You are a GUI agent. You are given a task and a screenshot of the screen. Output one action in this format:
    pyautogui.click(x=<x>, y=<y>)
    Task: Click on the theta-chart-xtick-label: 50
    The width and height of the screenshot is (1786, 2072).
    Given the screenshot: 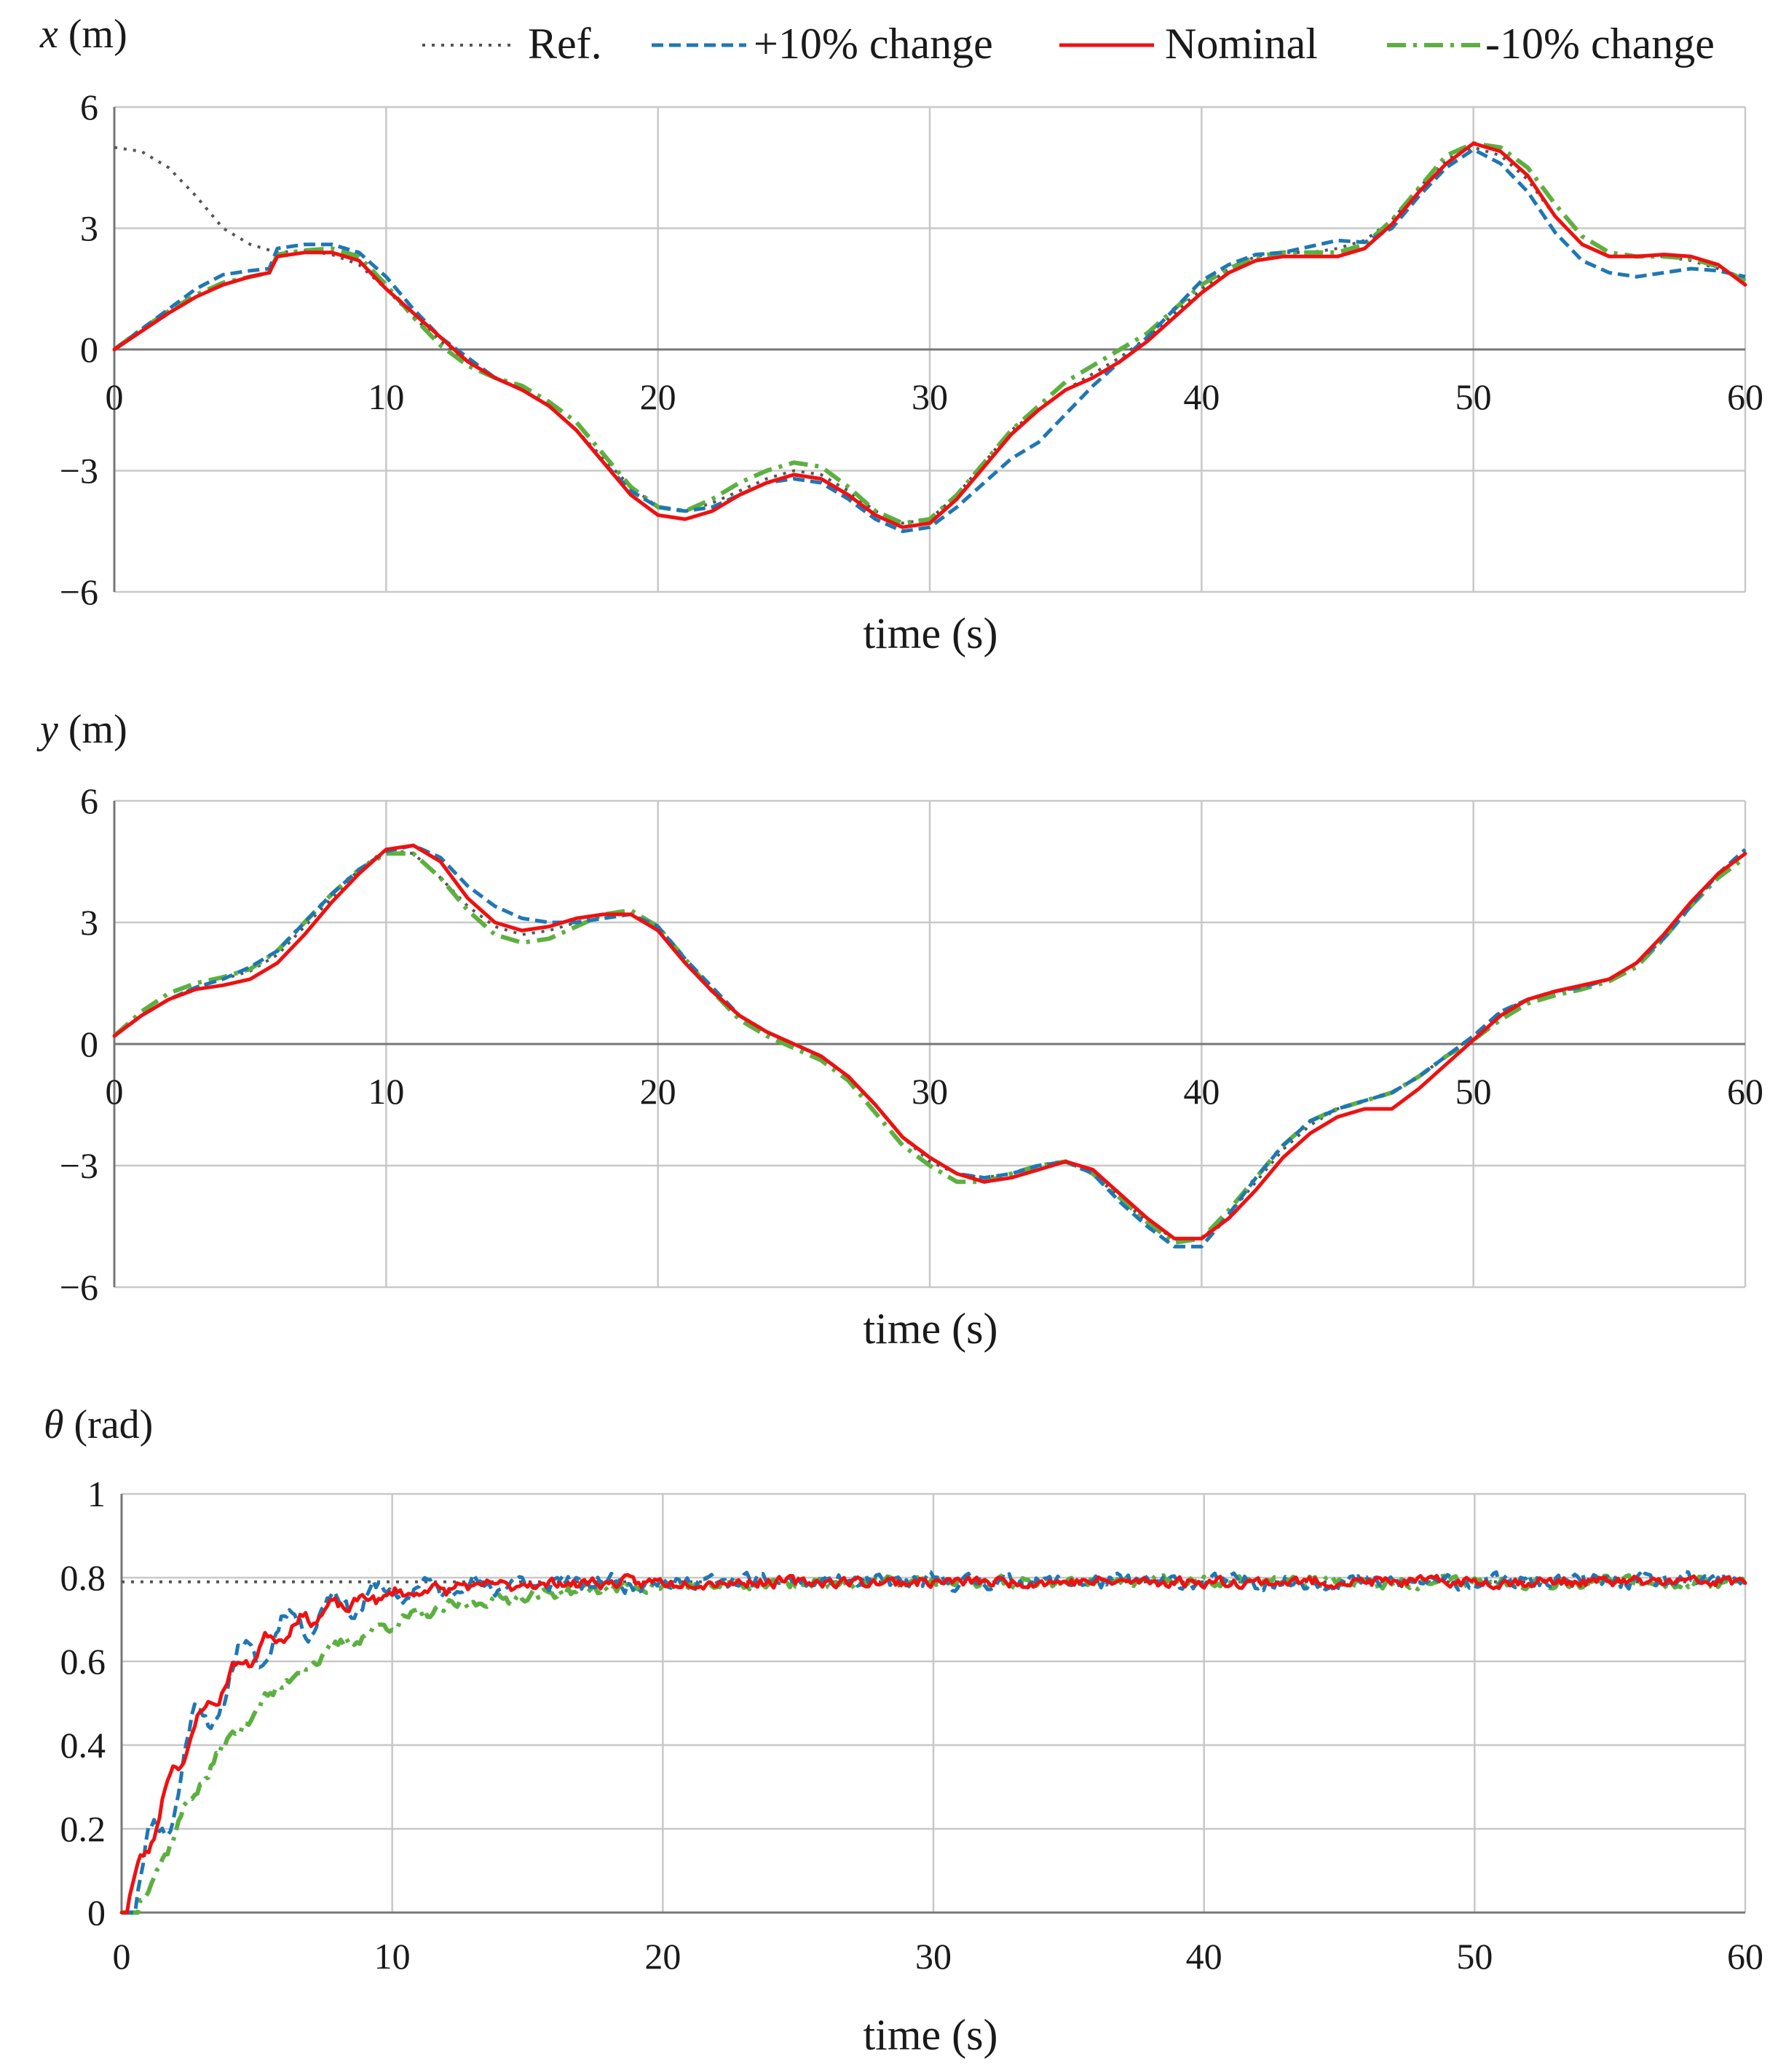 What is the action you would take?
    pyautogui.click(x=1475, y=1956)
    